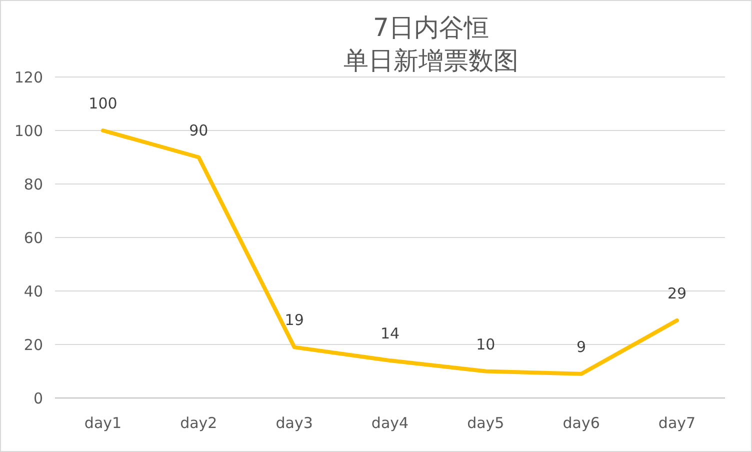 The width and height of the screenshot is (752, 452). What do you see at coordinates (103, 103) in the screenshot?
I see `data-label: 100` at bounding box center [103, 103].